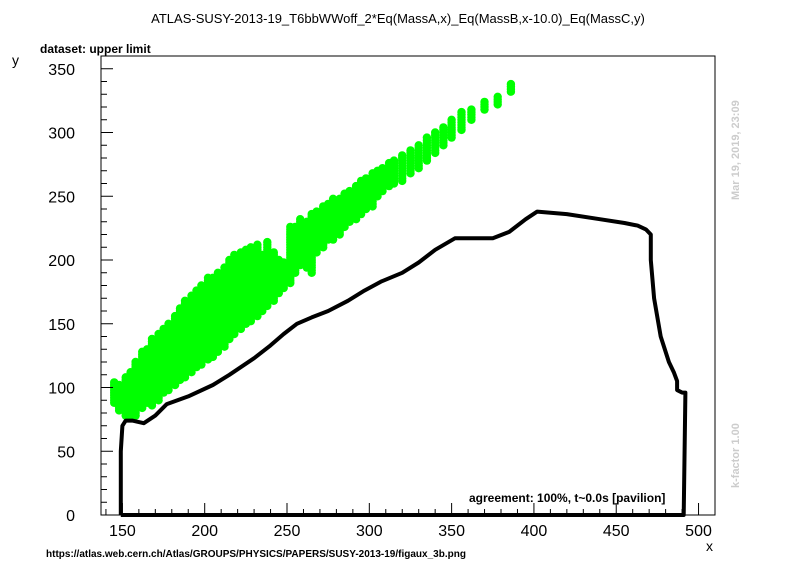 The image size is (796, 572). Describe the element at coordinates (534, 531) in the screenshot. I see `x-tick-label: 400` at that location.